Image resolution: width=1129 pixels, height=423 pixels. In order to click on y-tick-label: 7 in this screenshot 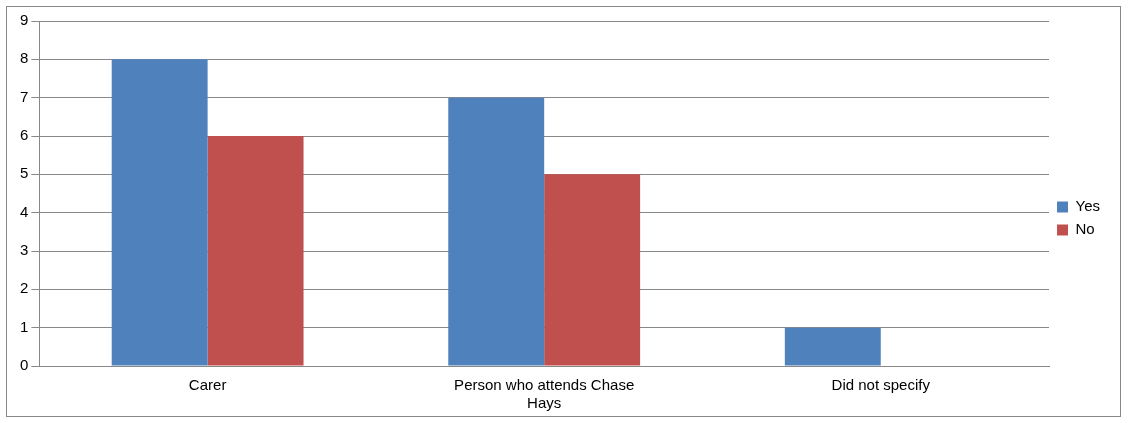, I will do `click(24, 96)`.